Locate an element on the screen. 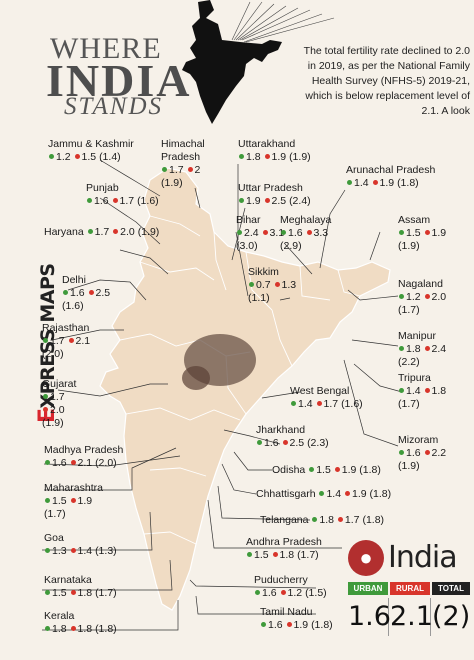 The image size is (474, 660). state-name: Arunachal Pradesh is located at coordinates (391, 170).